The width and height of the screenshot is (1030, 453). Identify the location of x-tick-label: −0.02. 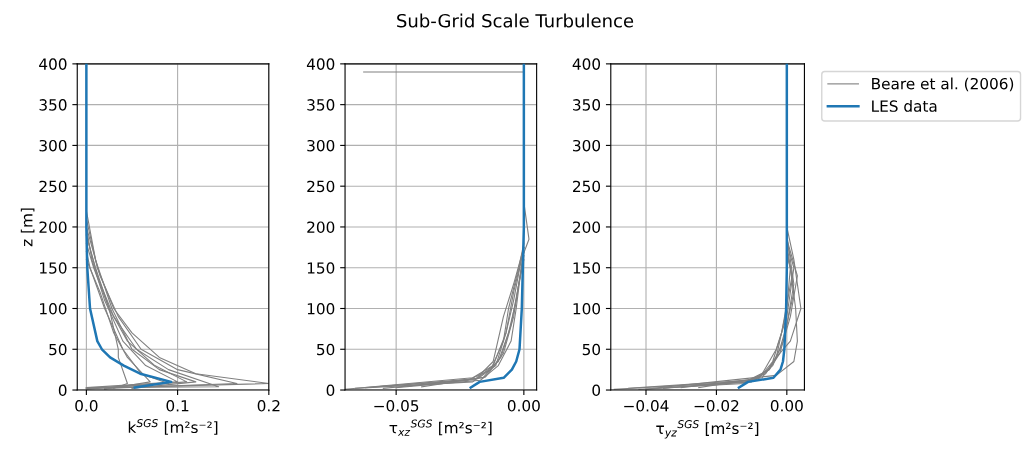
(716, 406).